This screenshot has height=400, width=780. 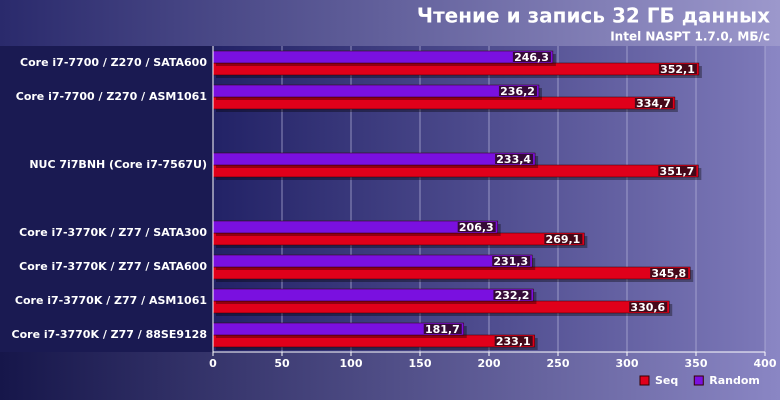 I want to click on value-label: 206,3, so click(x=476, y=227).